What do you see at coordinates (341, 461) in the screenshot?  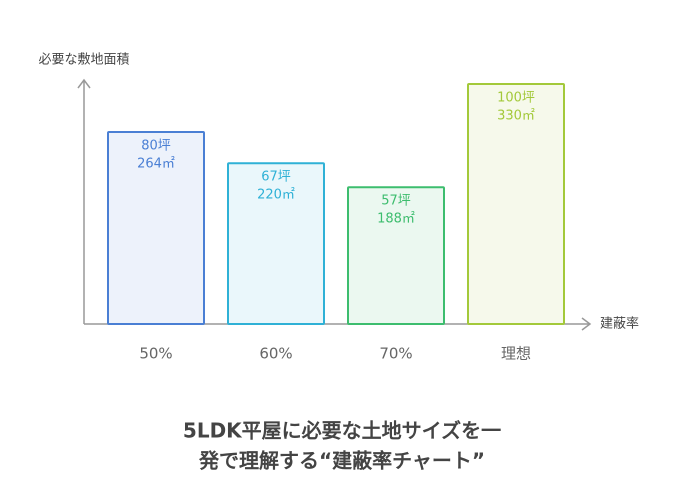 I see `chart-title: 発で理解する“建蔽率チャート”` at bounding box center [341, 461].